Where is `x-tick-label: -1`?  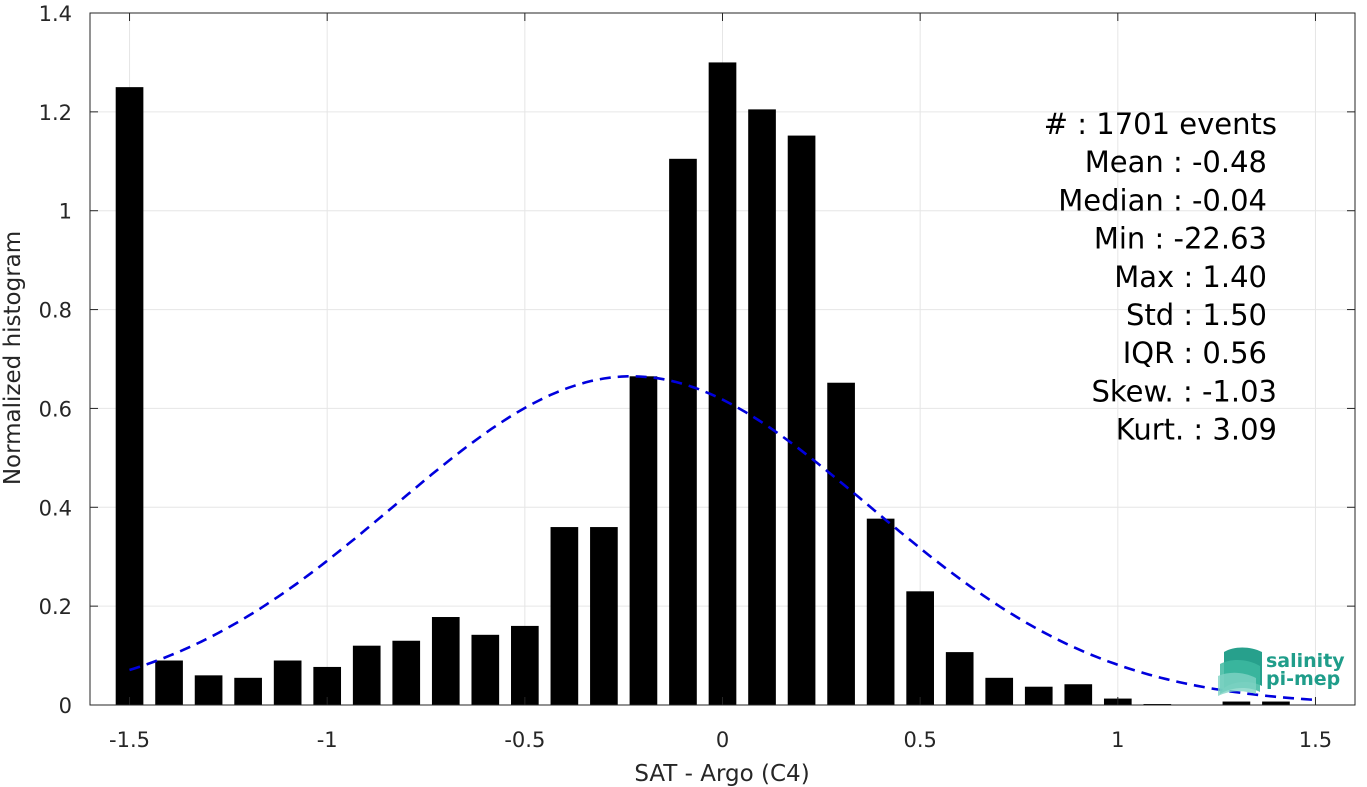 x-tick-label: -1 is located at coordinates (327, 740).